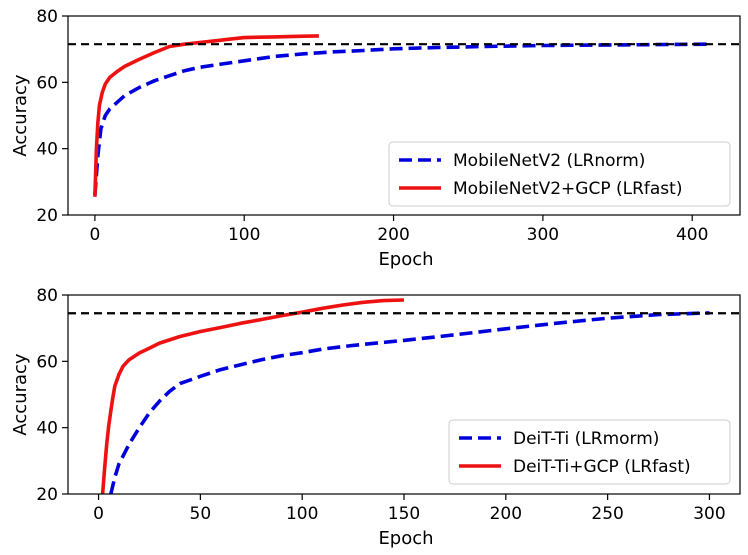 The image size is (748, 555). I want to click on x-tick-label: 50, so click(201, 514).